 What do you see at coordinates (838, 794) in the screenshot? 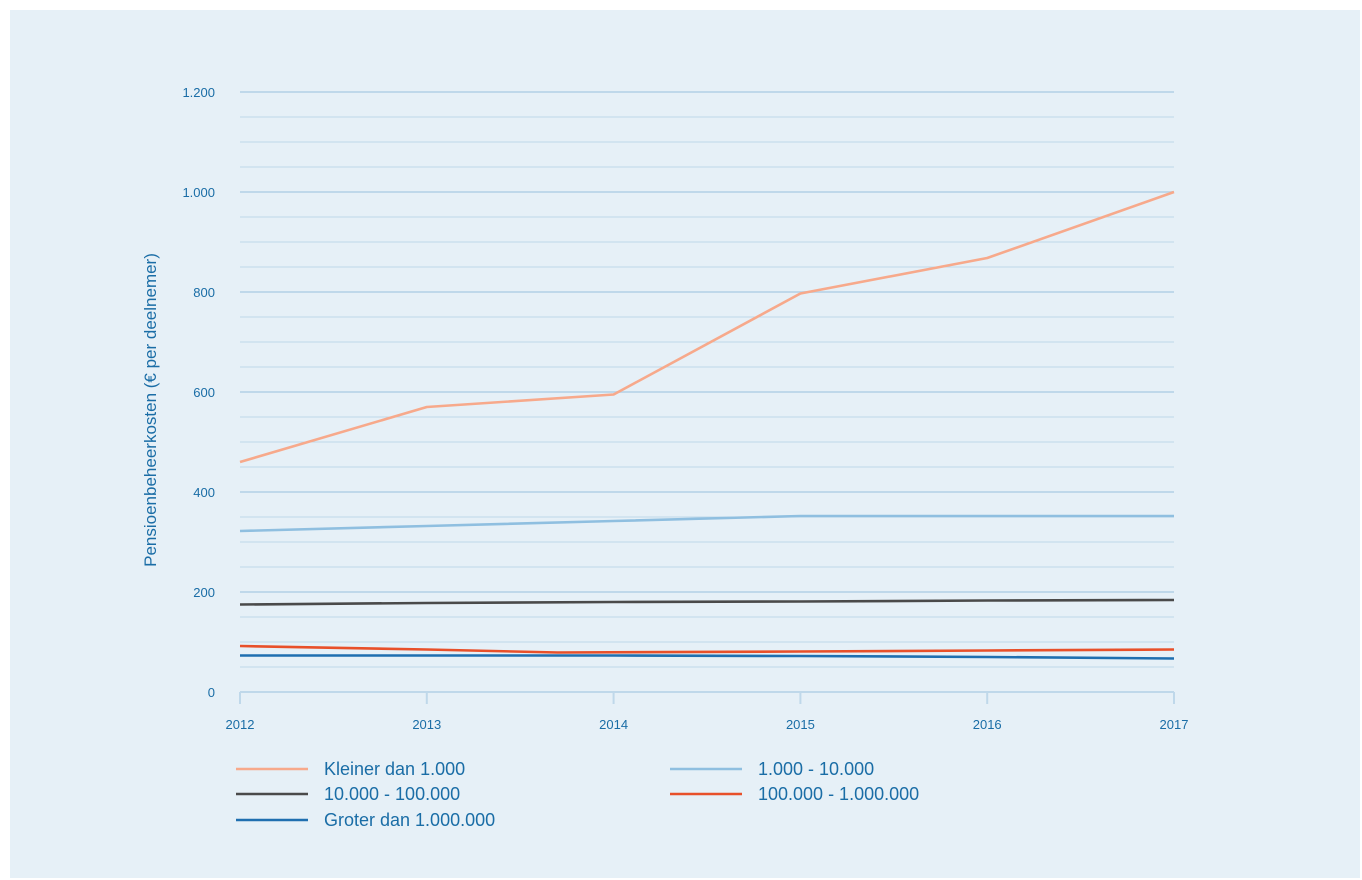
I see `legend-label: 100.000 - 1.000.000` at bounding box center [838, 794].